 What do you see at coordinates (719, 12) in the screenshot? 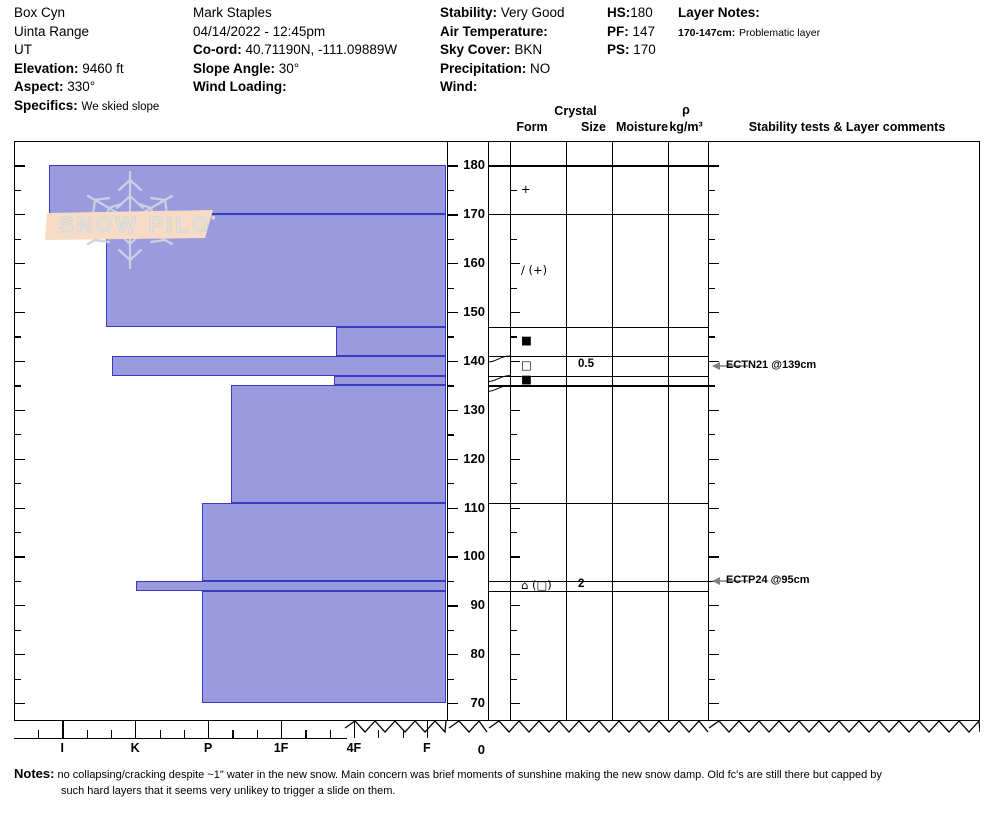
I see `layer-notes-title: Layer Notes:` at bounding box center [719, 12].